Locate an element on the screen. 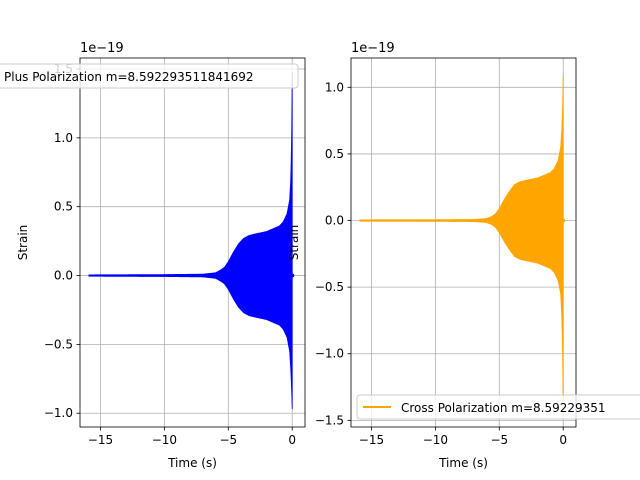 The height and width of the screenshot is (480, 640). plot-plus-legend-label: Plus Polarization m=8.592293511841692 is located at coordinates (129, 77).